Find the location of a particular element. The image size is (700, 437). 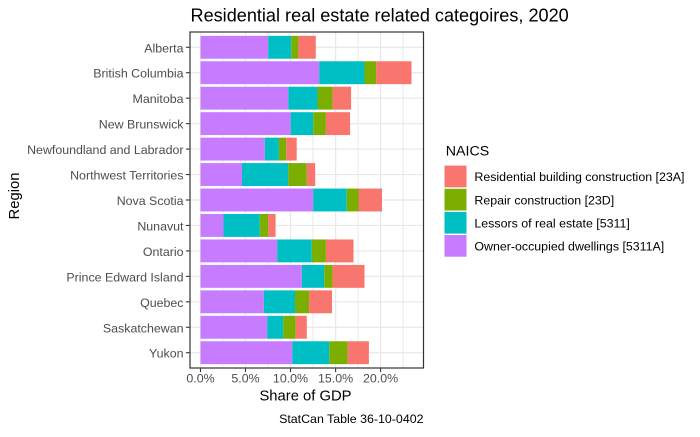

svg-text: StatCan Table 36-10-0402 is located at coordinates (351, 419).